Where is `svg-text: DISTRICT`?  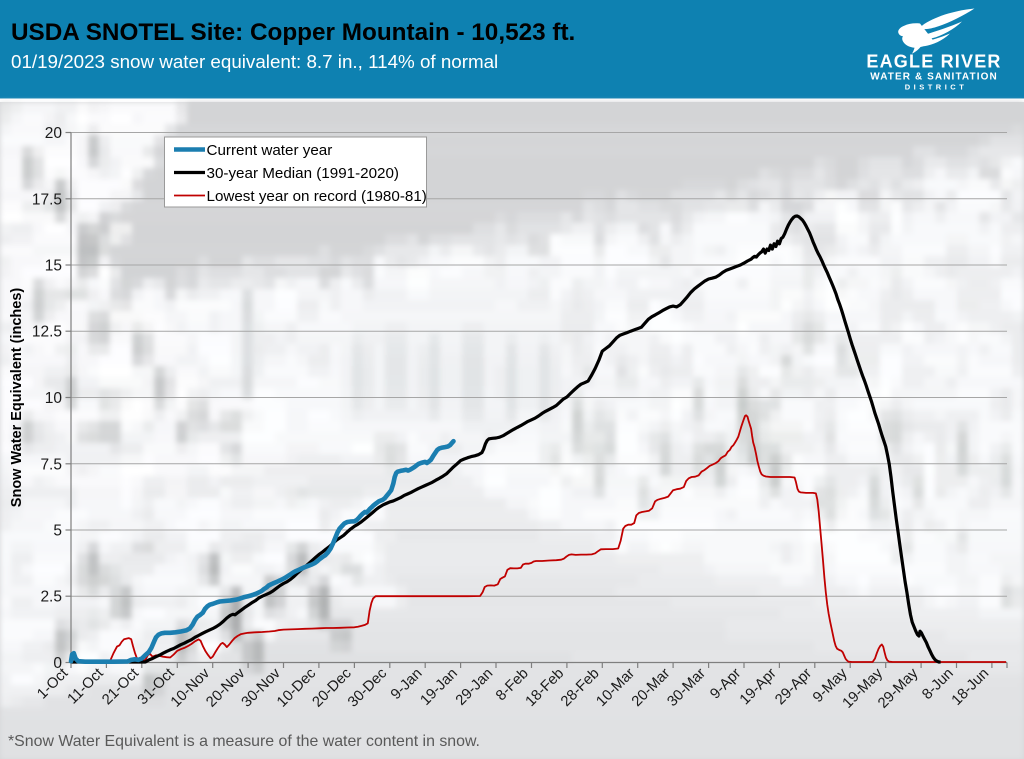
svg-text: DISTRICT is located at coordinates (936, 87).